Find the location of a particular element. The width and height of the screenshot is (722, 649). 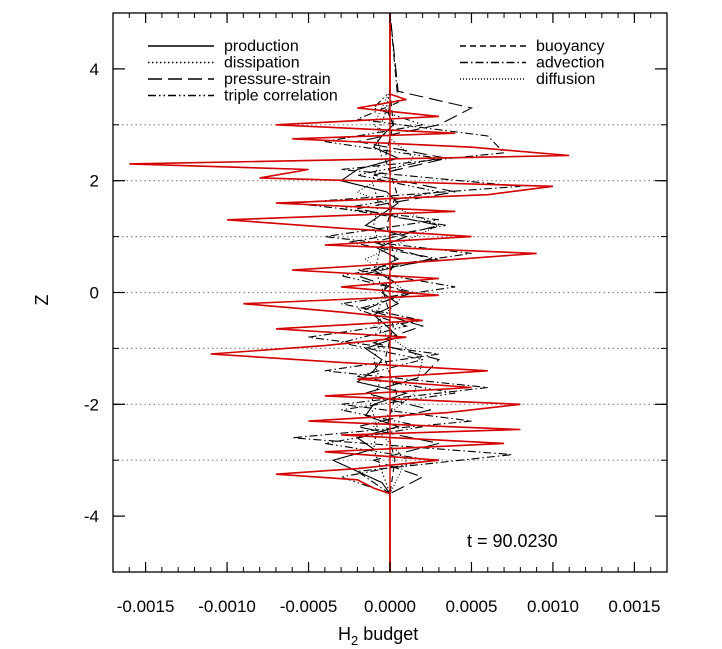

legend-label: dissipation is located at coordinates (262, 63).